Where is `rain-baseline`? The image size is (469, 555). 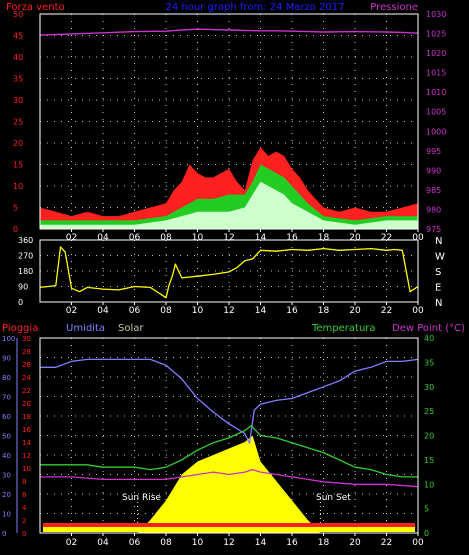
rain-baseline is located at coordinates (229, 529).